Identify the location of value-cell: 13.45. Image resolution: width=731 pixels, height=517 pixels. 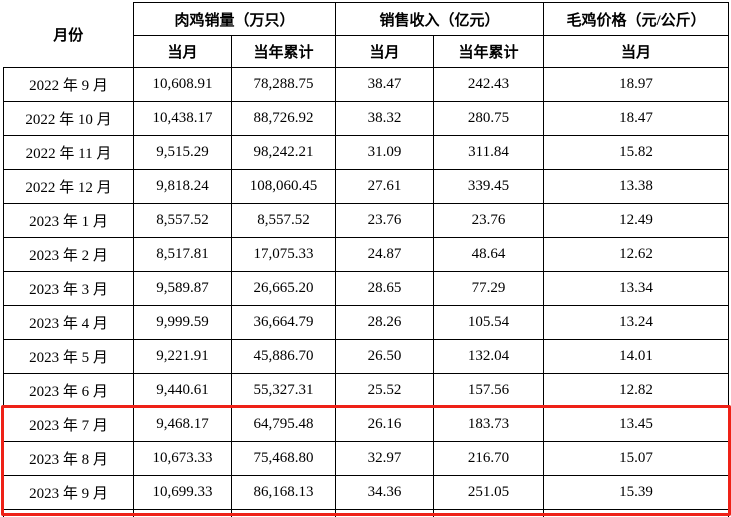
(636, 424).